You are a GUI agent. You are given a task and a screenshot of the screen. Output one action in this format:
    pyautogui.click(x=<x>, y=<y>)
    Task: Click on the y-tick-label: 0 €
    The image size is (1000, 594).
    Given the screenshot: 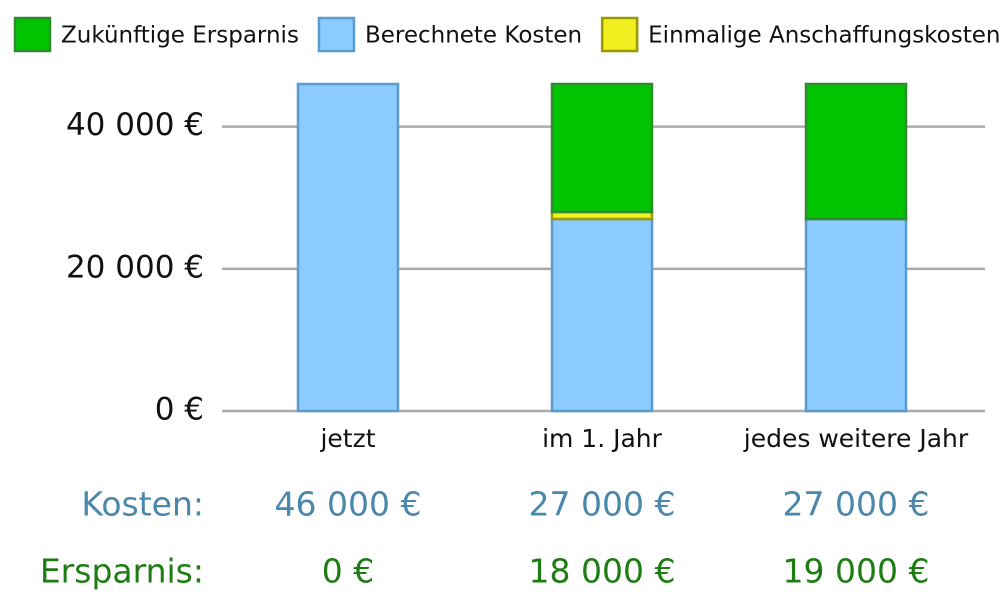 What is the action you would take?
    pyautogui.click(x=179, y=410)
    